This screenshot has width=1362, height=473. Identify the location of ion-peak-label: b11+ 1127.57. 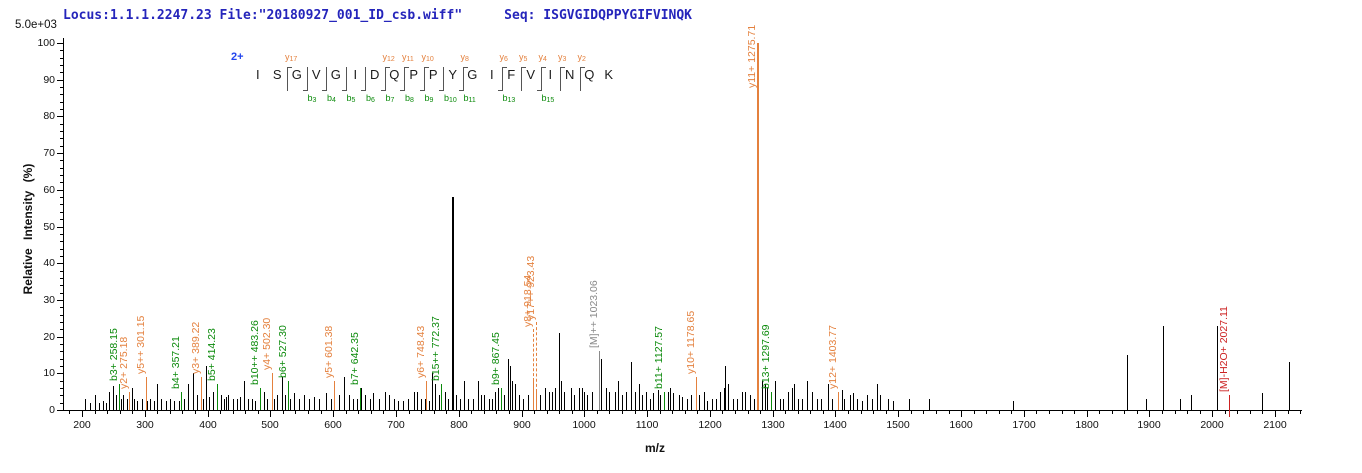
(659, 357).